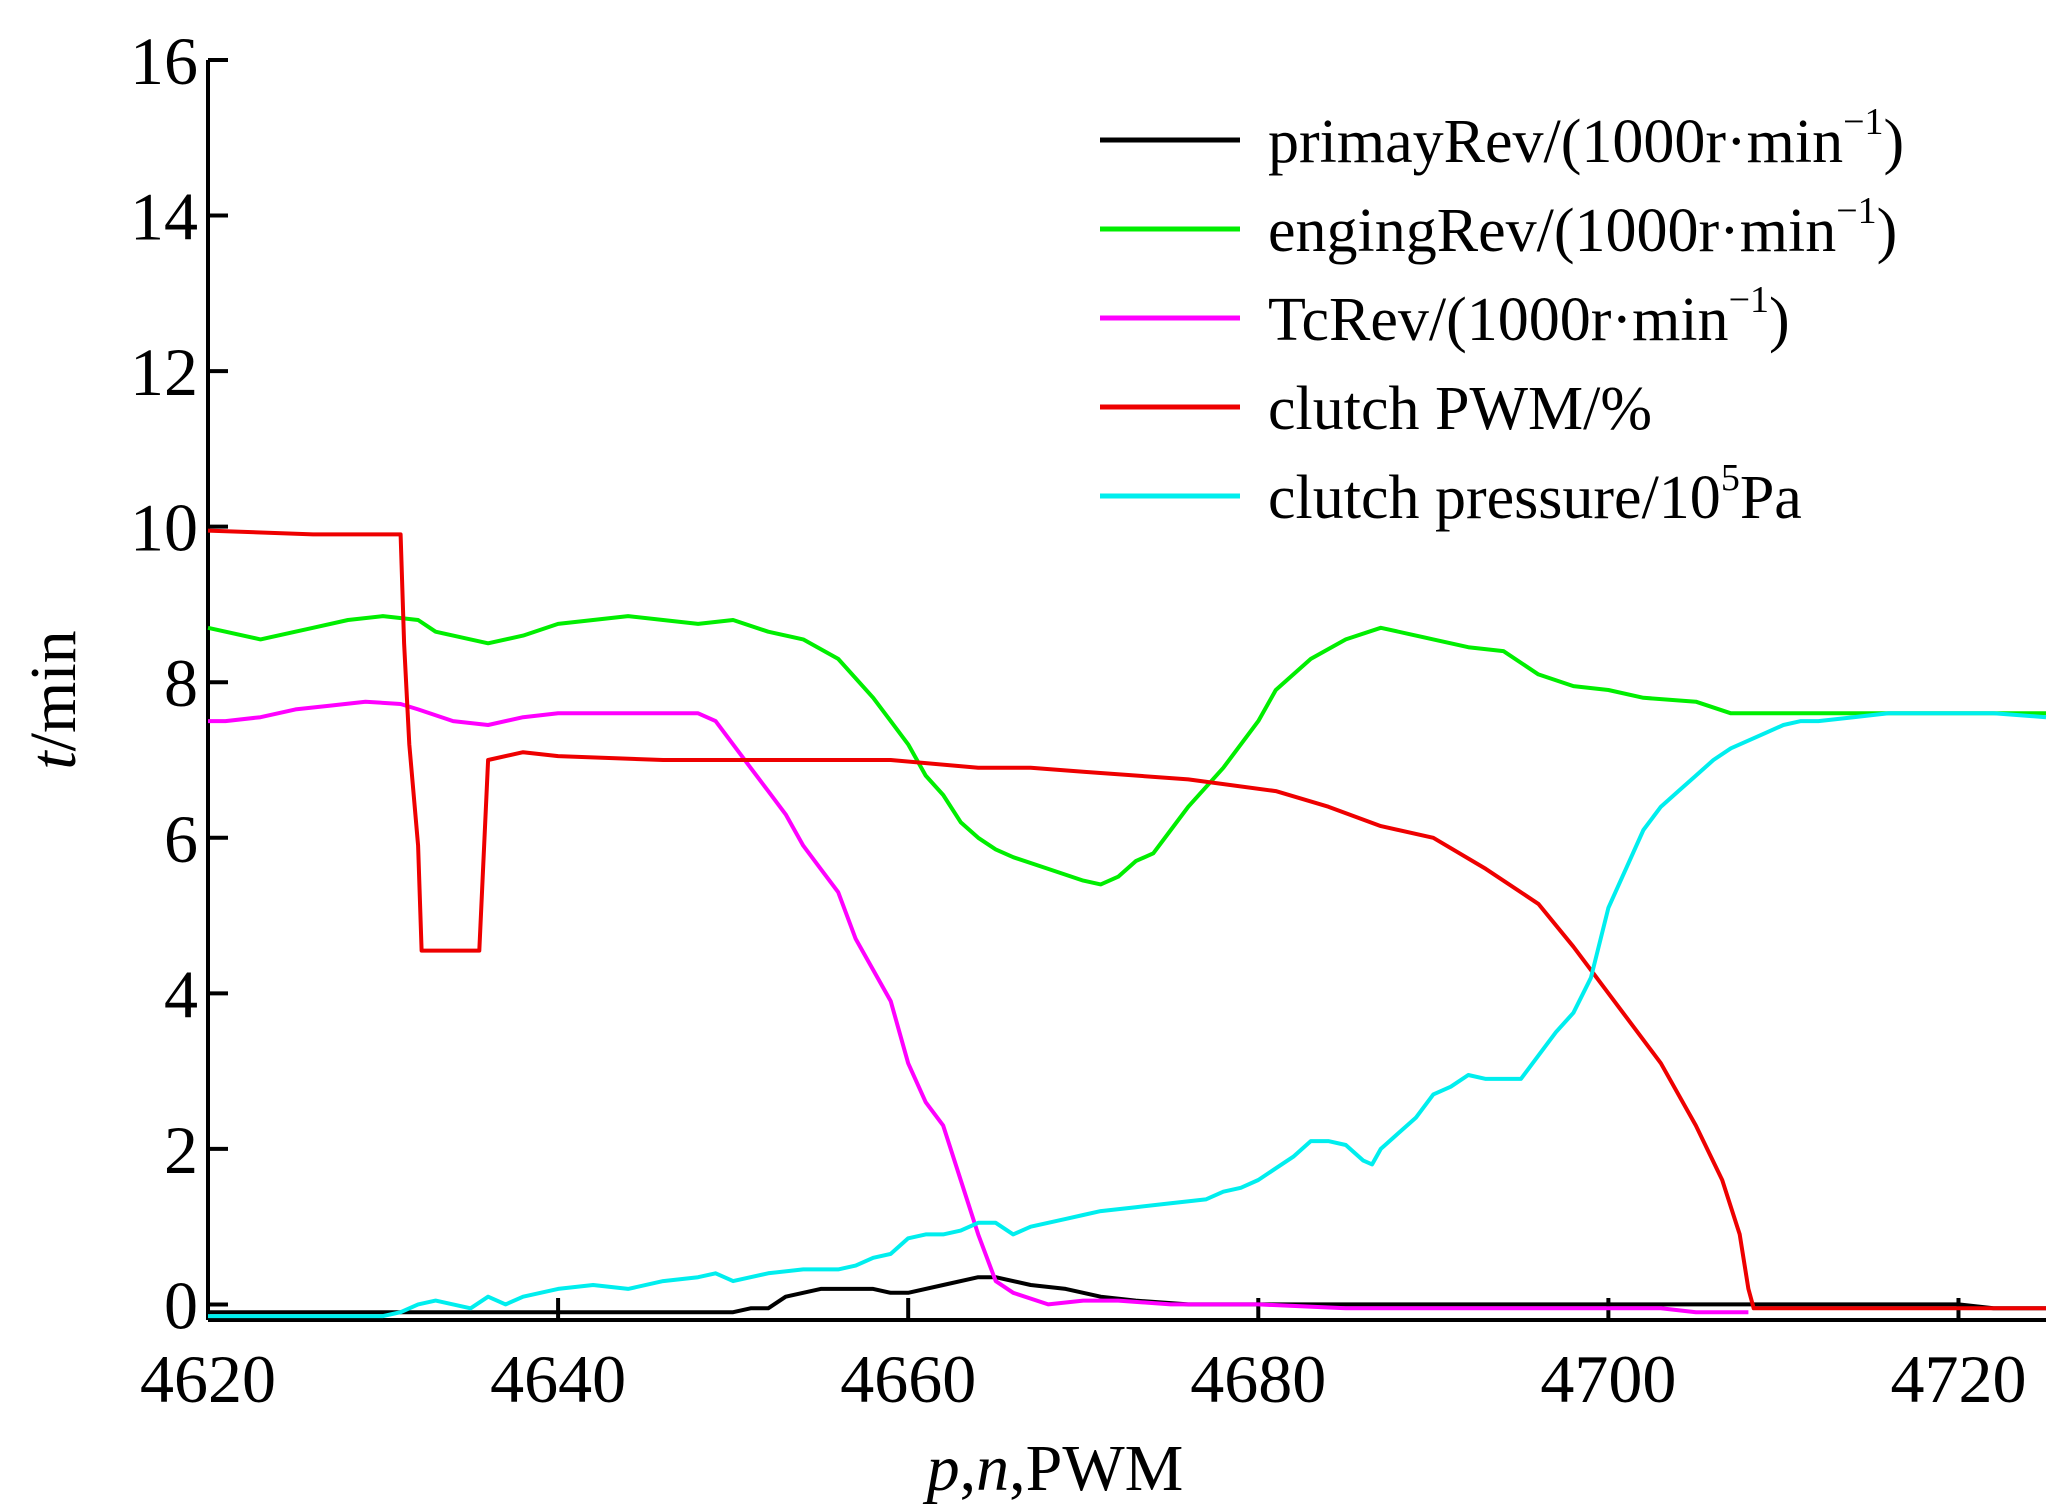  I want to click on legend-label-4: clutch PWM/%, so click(1460, 409).